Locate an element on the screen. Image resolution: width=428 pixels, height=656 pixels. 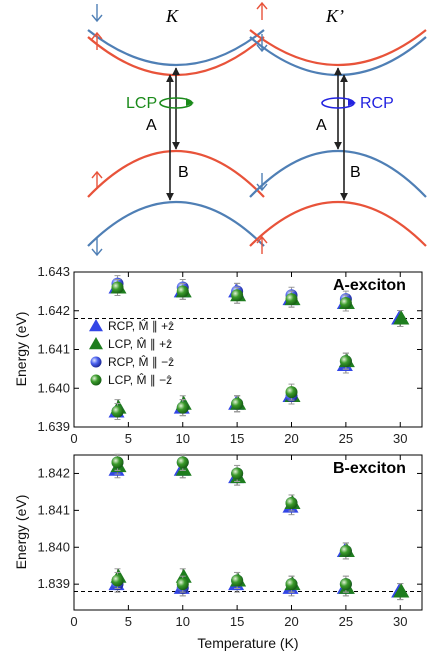
k-transition-a-label: A is located at coordinates (151, 125).